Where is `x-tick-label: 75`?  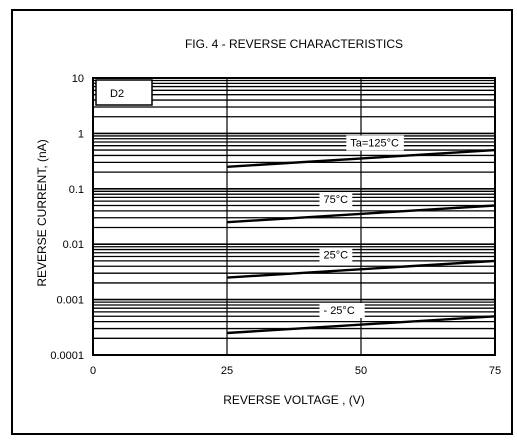
x-tick-label: 75 is located at coordinates (495, 371).